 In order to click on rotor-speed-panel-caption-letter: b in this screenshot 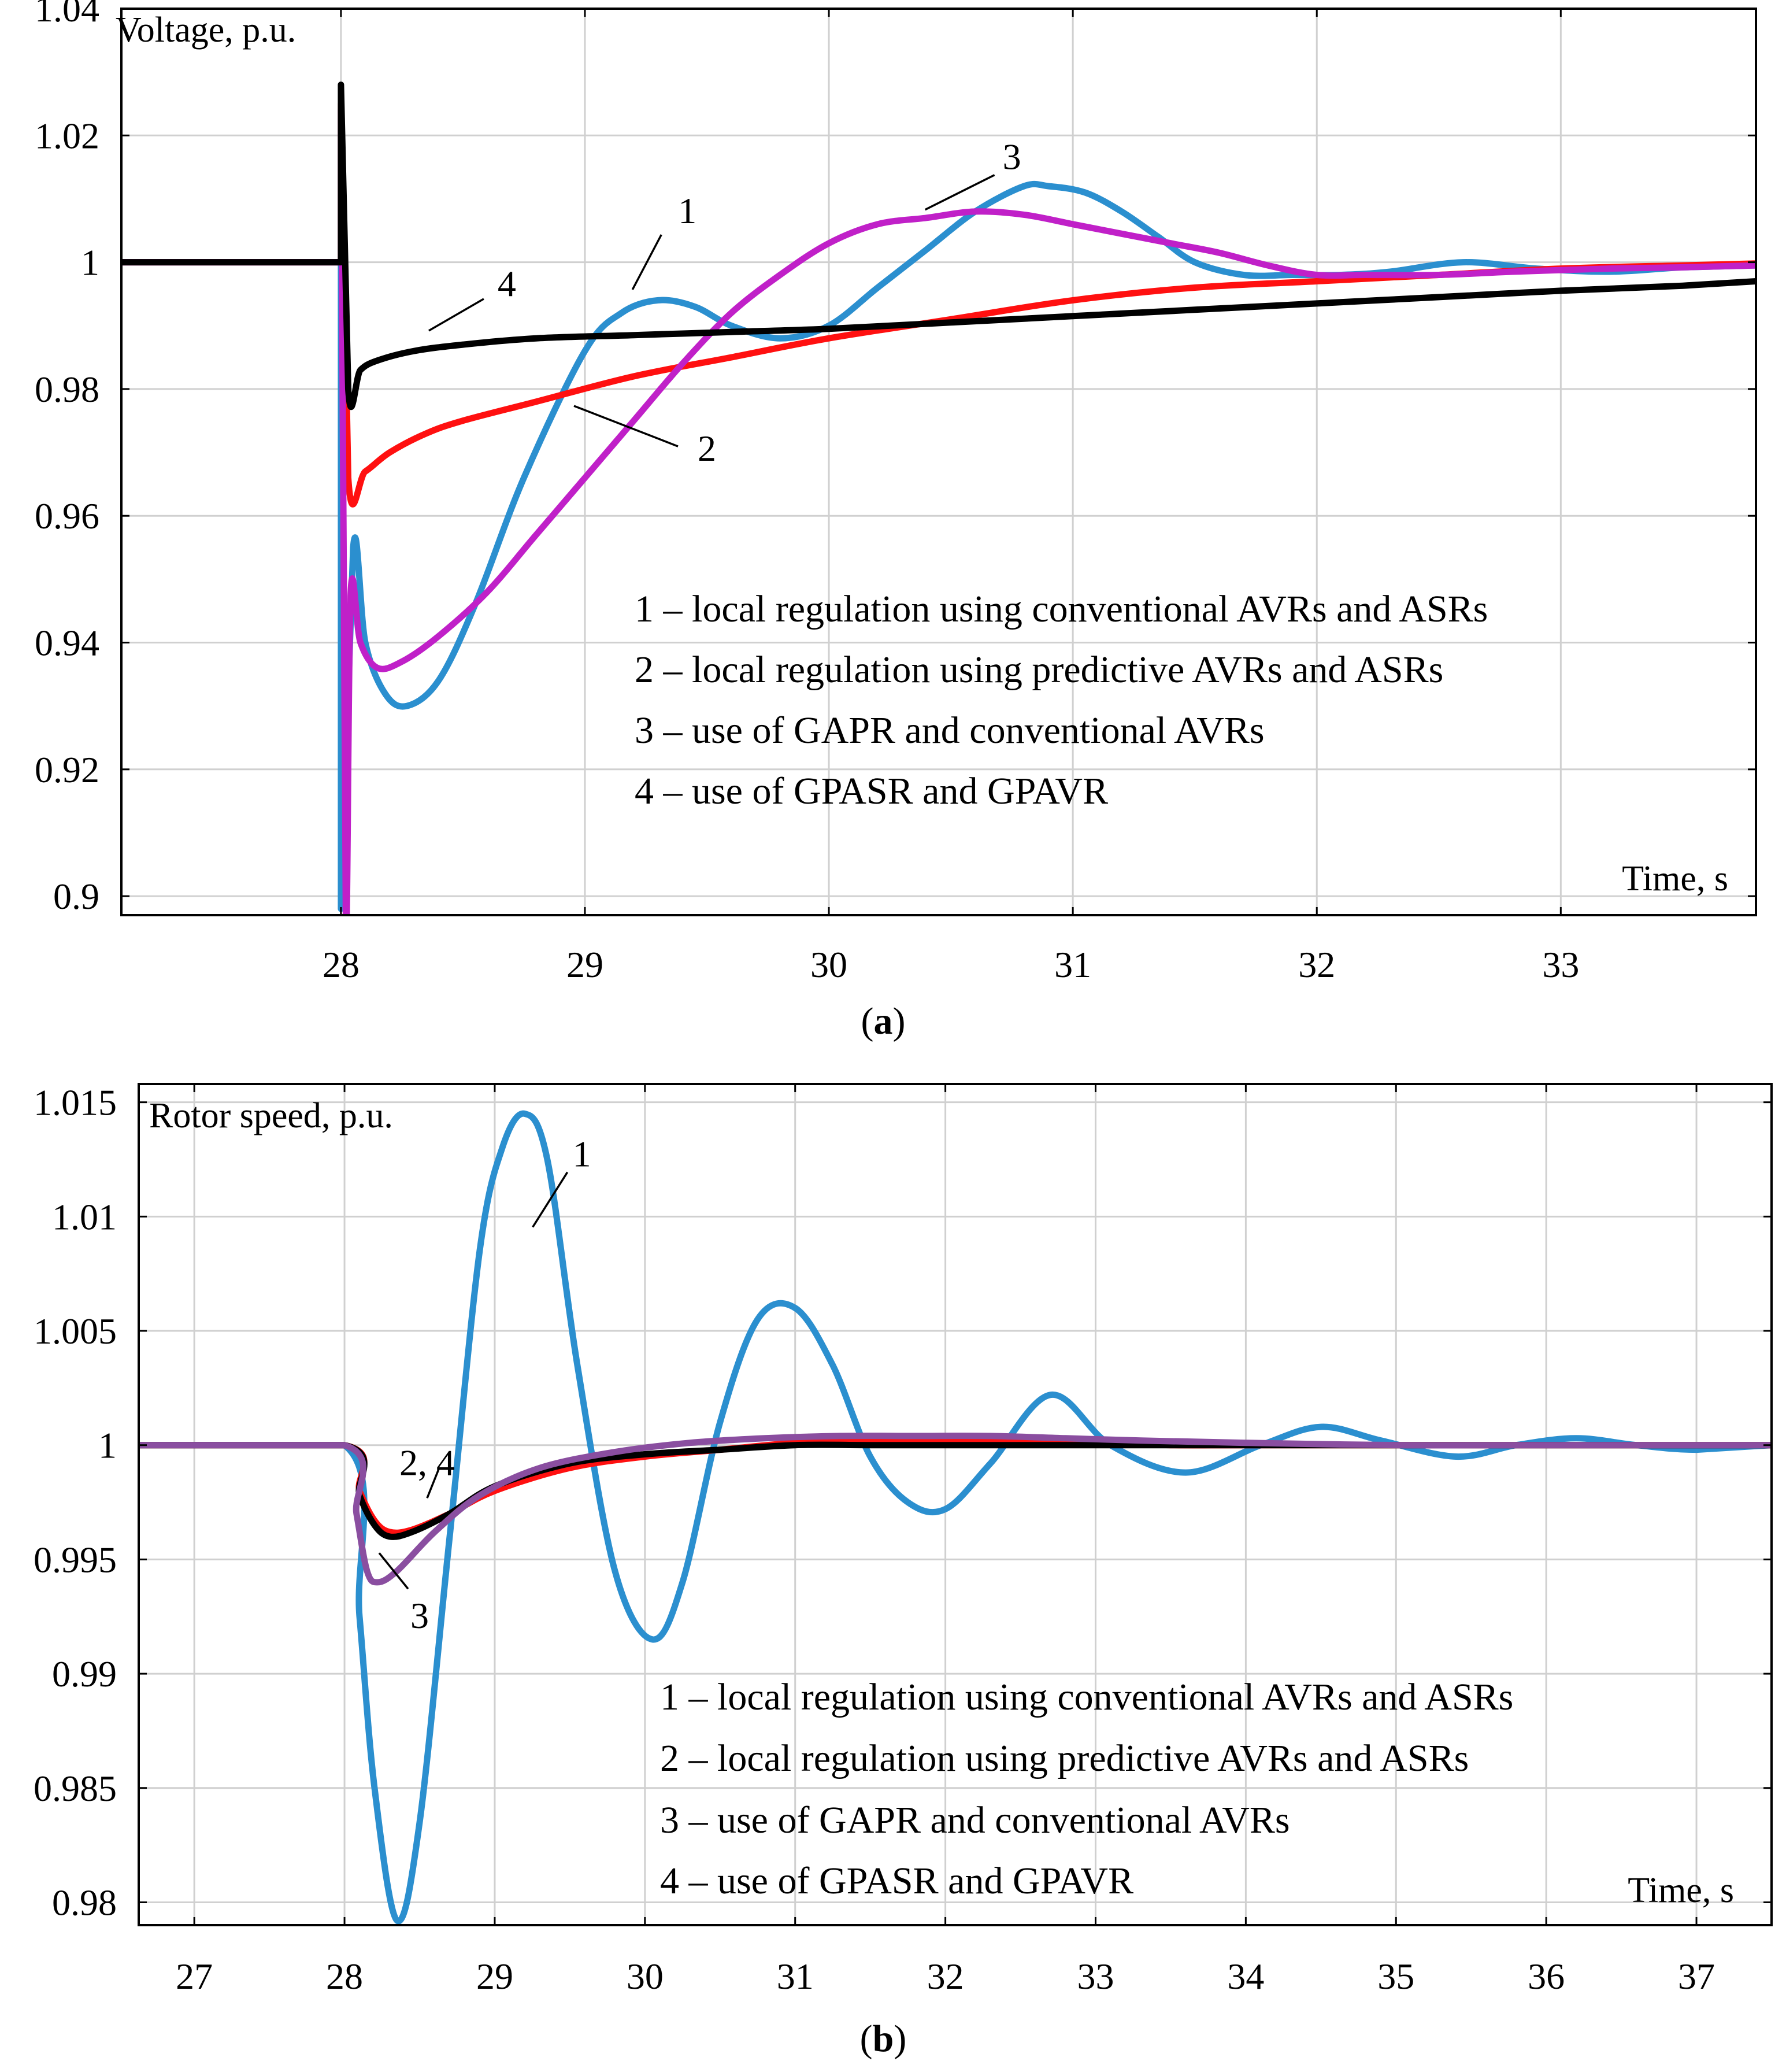, I will do `click(883, 2039)`.